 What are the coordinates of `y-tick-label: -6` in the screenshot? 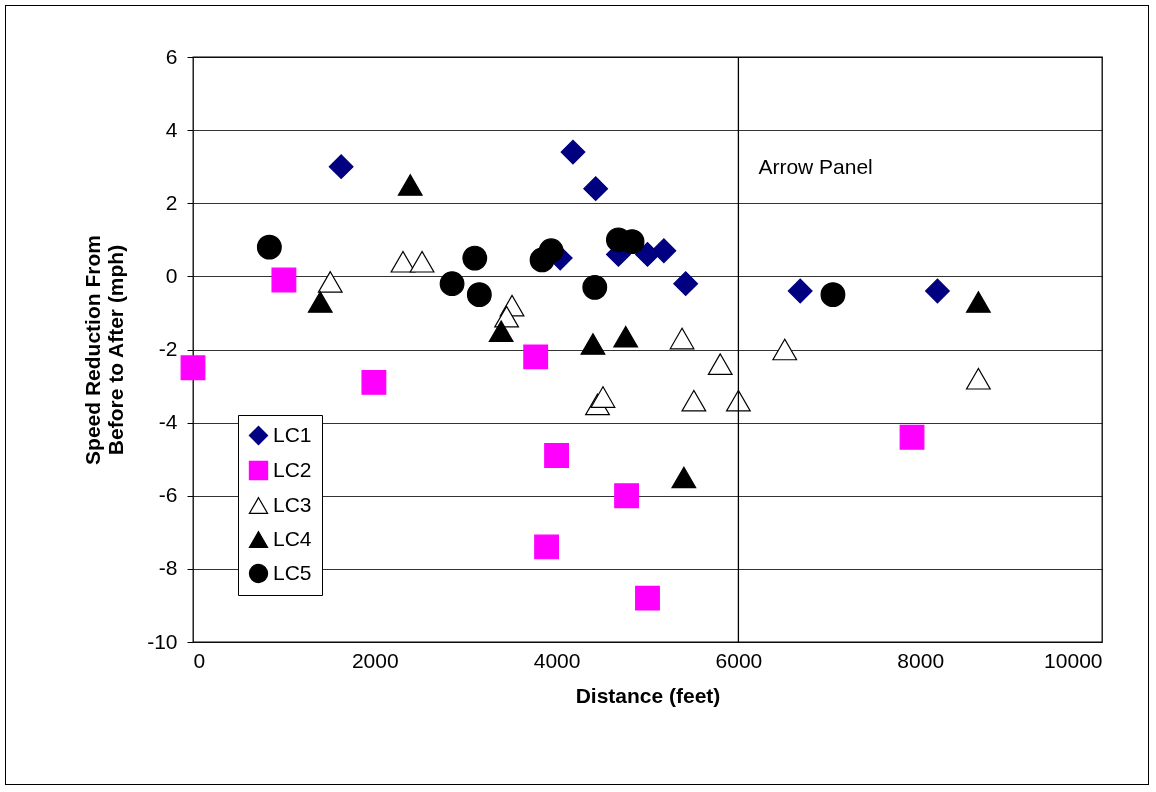 It's located at (168, 495).